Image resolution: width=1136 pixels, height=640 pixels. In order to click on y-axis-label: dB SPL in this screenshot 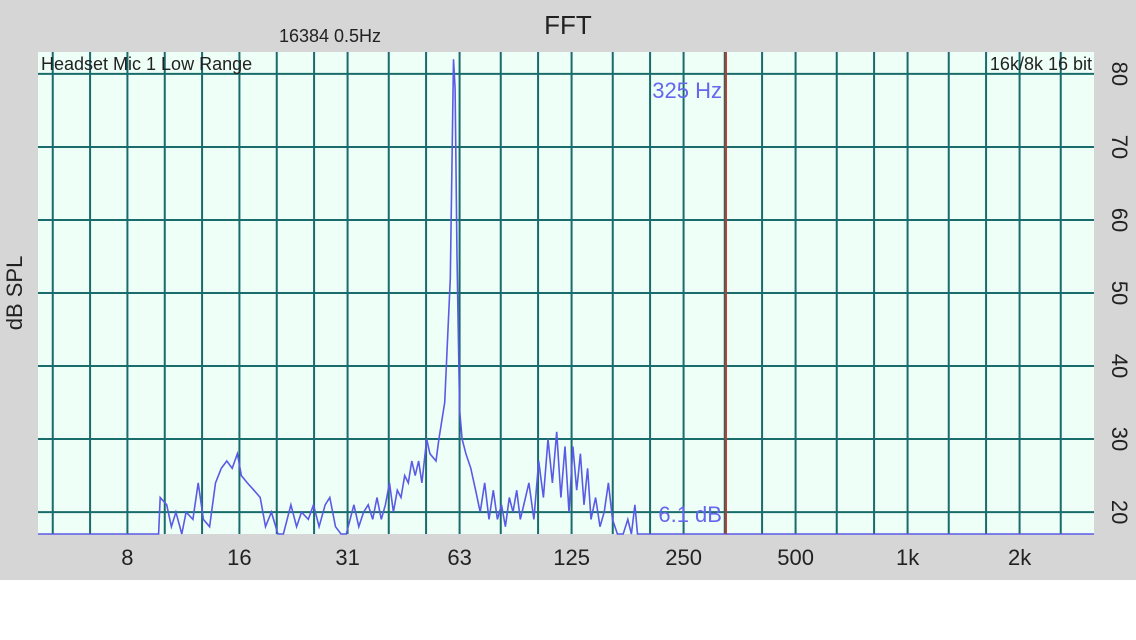, I will do `click(14, 293)`.